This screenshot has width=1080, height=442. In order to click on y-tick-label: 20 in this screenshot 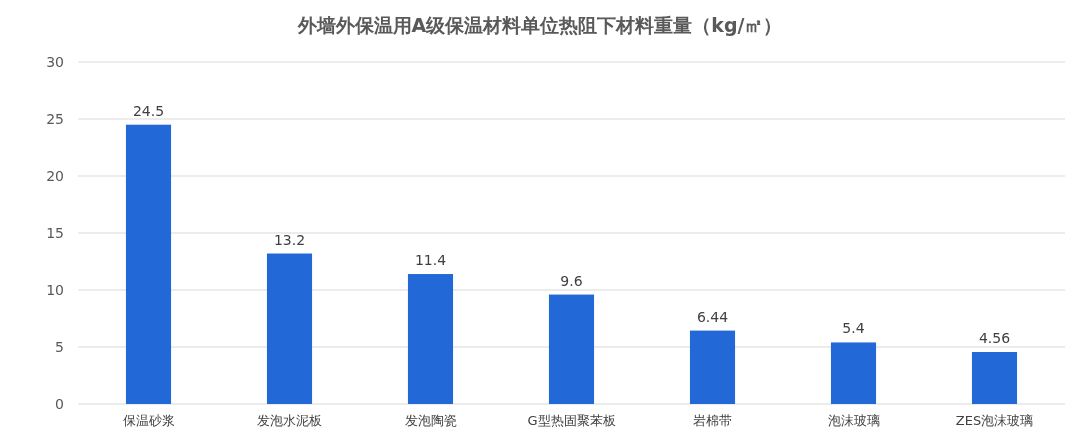, I will do `click(55, 176)`.